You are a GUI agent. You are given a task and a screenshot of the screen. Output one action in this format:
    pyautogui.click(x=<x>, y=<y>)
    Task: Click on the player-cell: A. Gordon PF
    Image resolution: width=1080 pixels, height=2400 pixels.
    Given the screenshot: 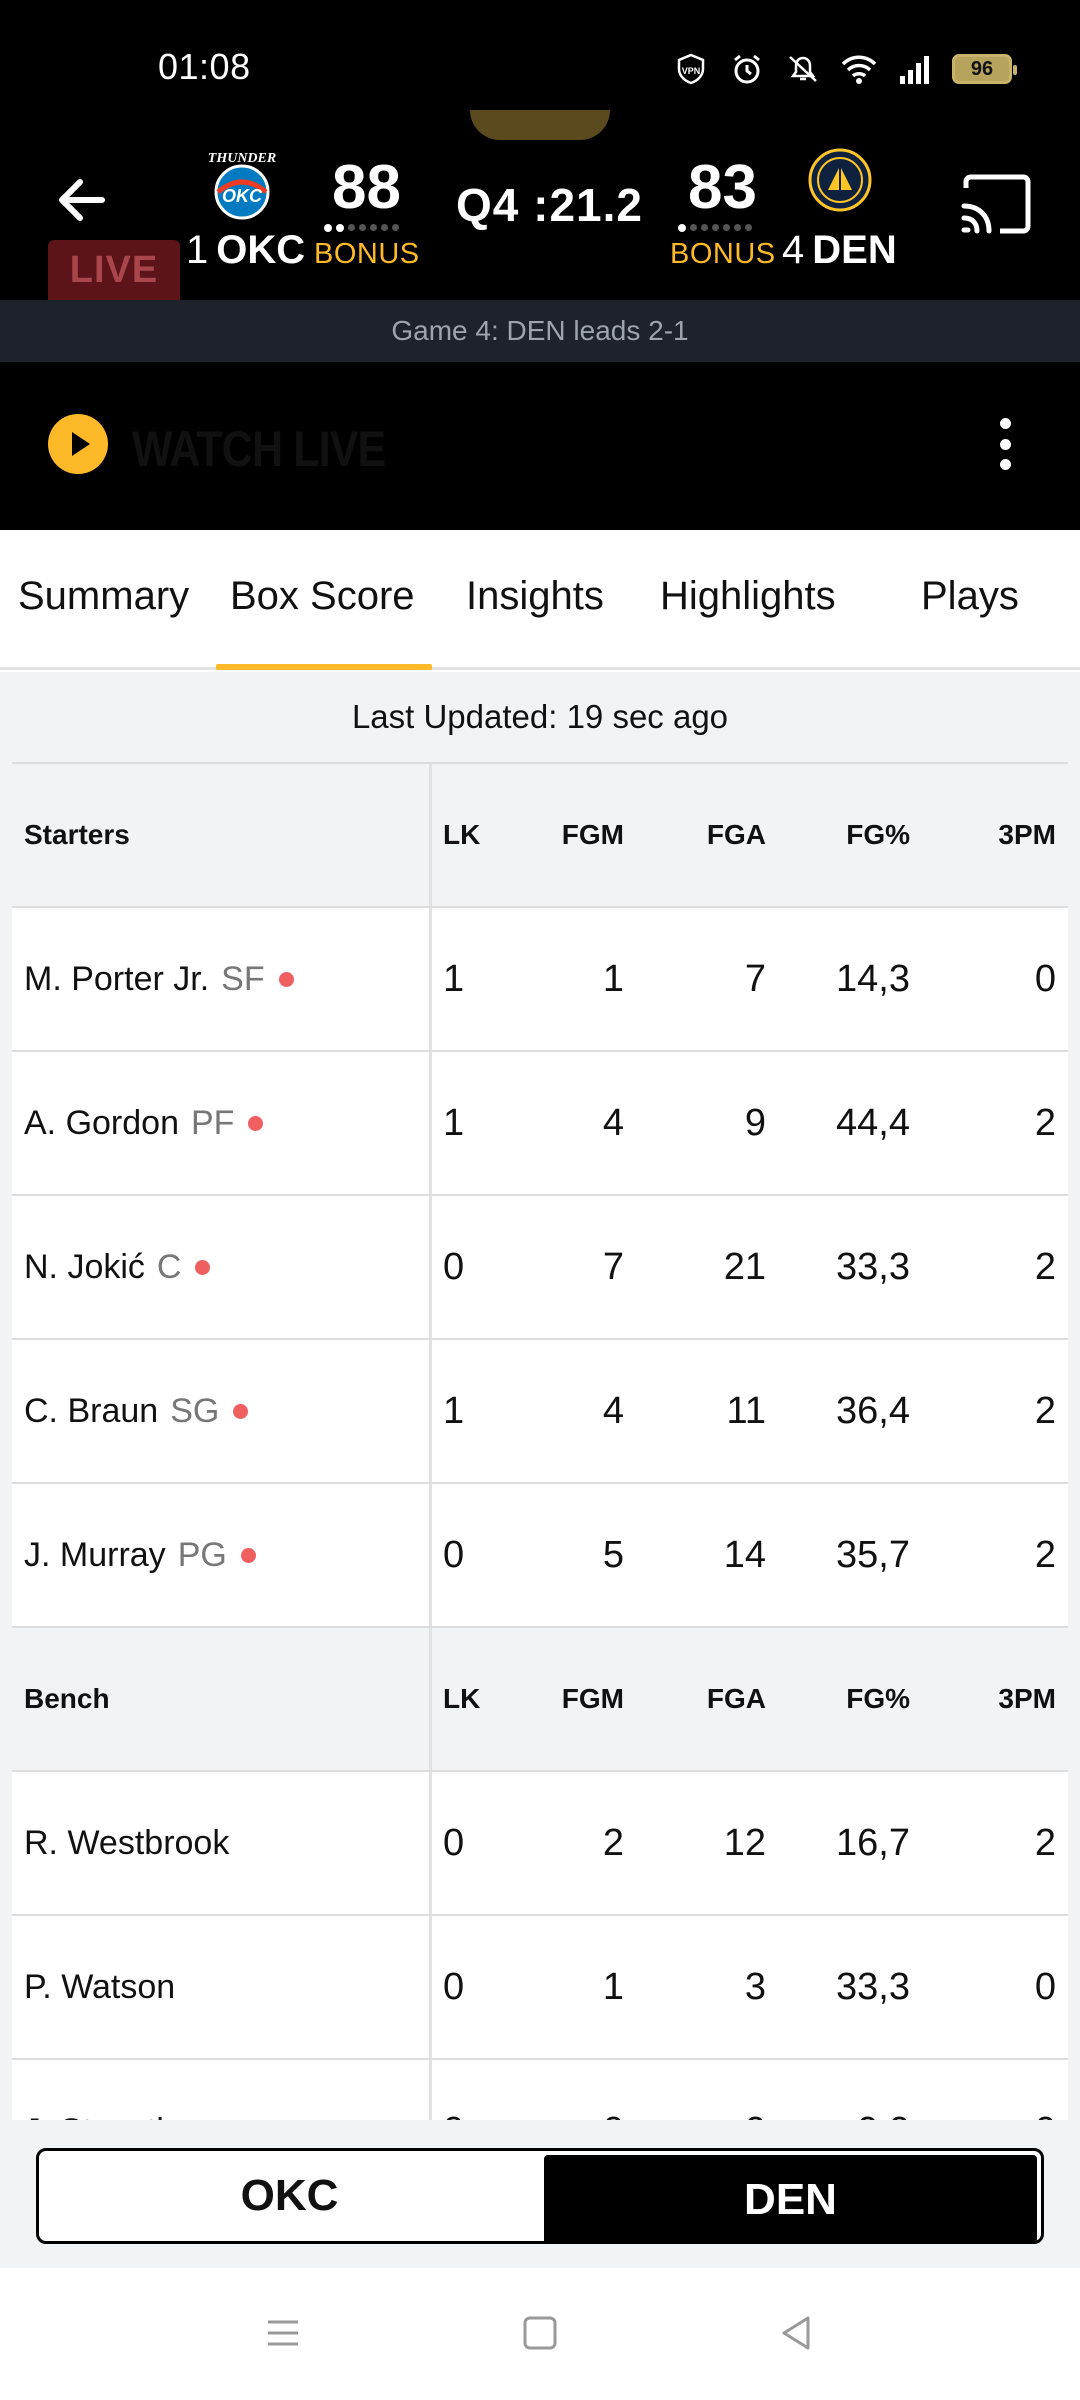 What is the action you would take?
    pyautogui.click(x=222, y=1123)
    